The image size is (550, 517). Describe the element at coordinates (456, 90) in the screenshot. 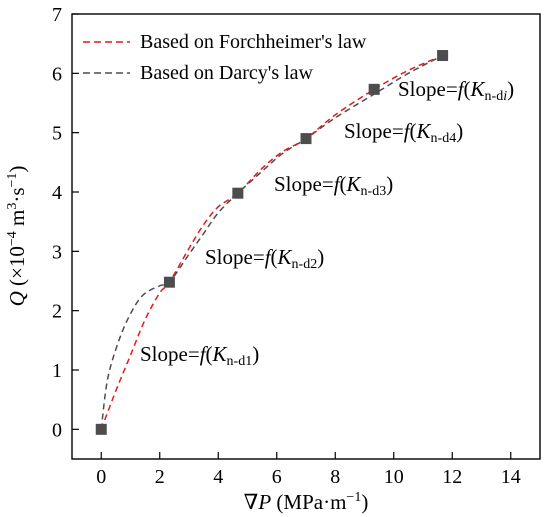

I see `annotation-slope-i: Slope=f(Kn-di)` at that location.